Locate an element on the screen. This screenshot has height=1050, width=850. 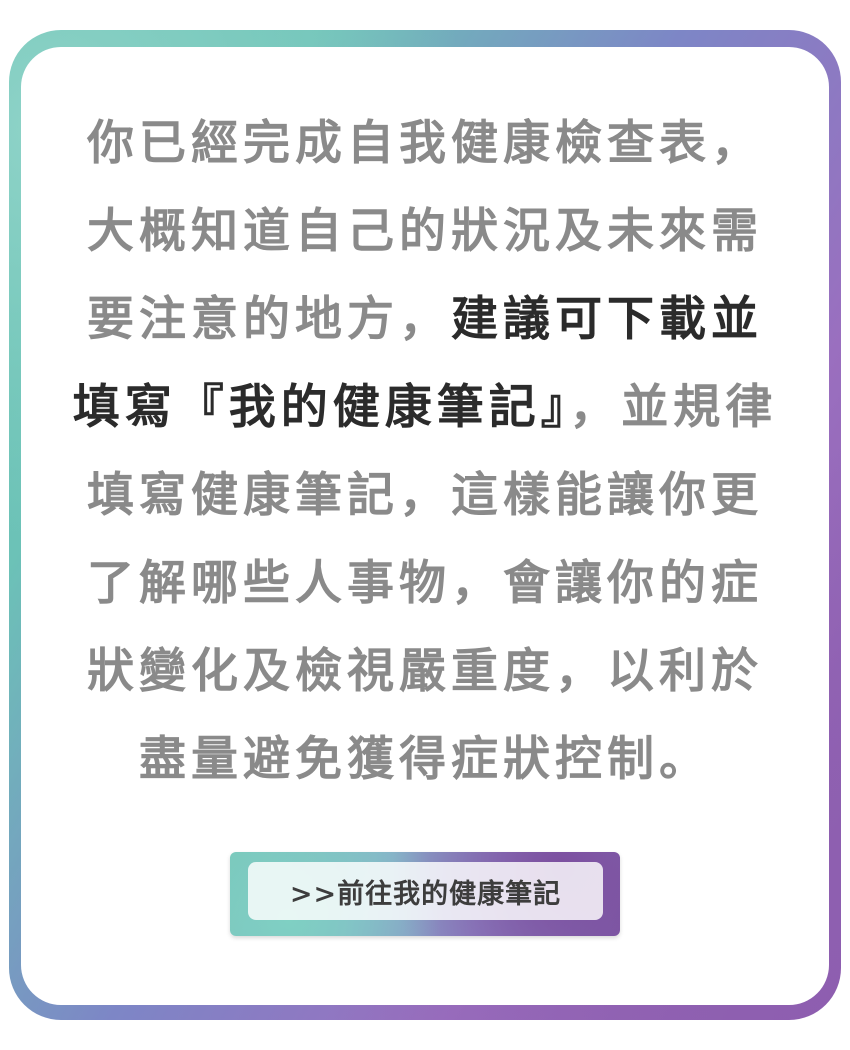
message-line-6-text: 了解哪些人事物，會讓你的症 is located at coordinates (425, 583).